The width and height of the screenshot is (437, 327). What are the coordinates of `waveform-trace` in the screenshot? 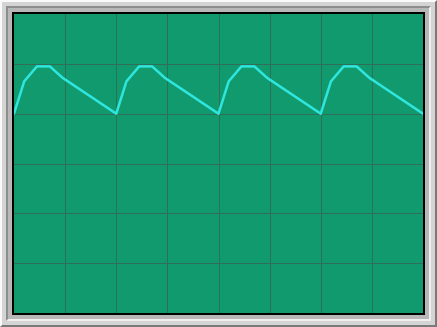 It's located at (218, 90).